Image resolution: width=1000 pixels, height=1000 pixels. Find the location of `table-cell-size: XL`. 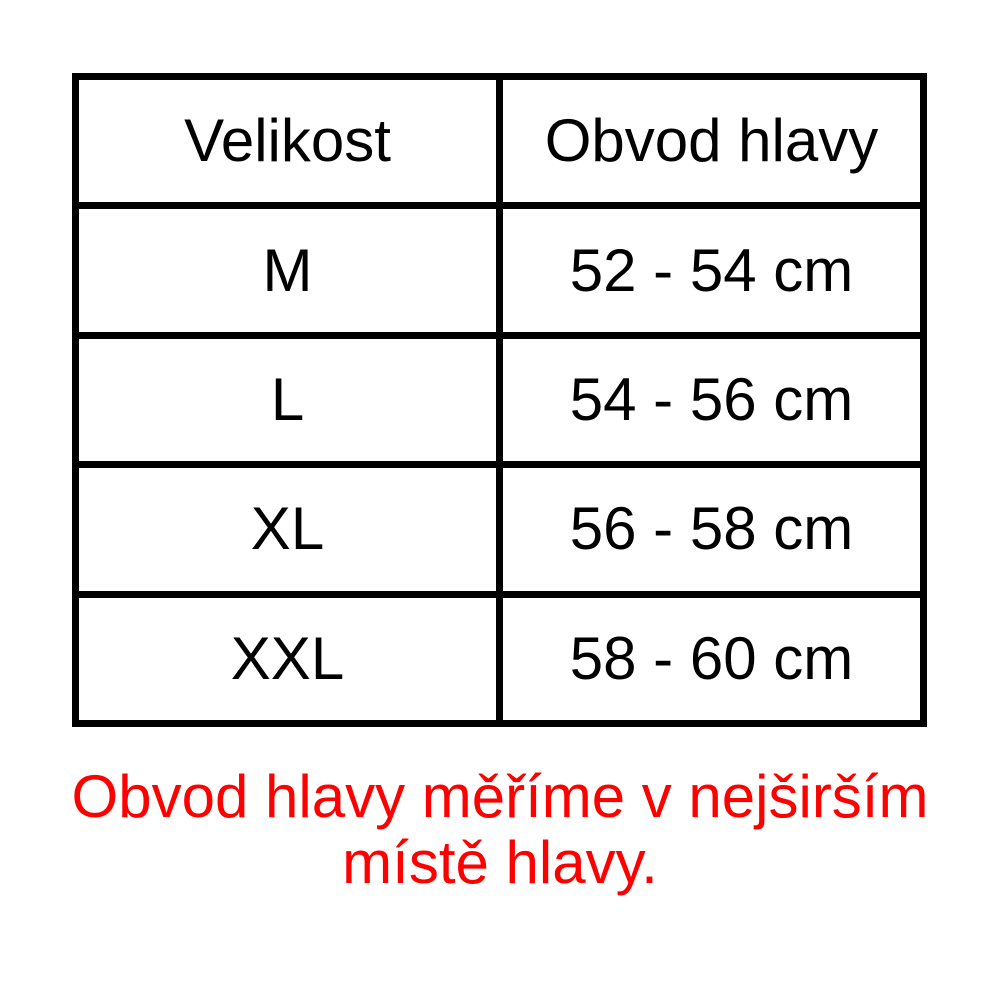

table-cell-size: XL is located at coordinates (287, 529).